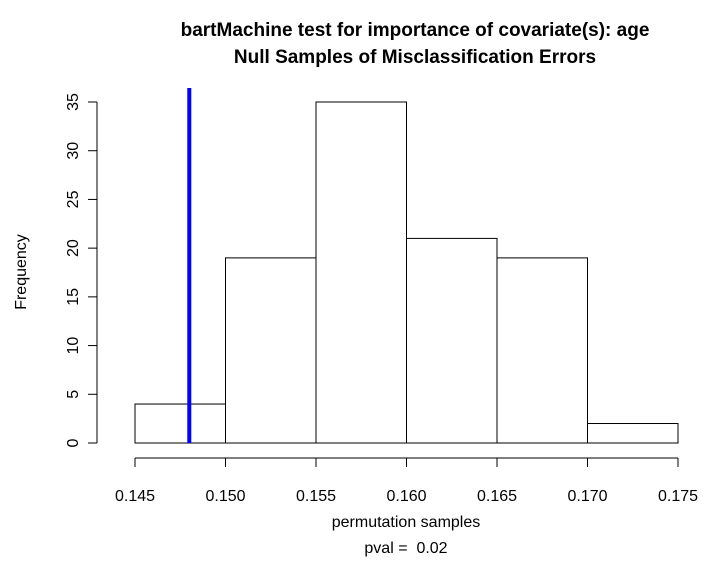 The height and width of the screenshot is (563, 721). What do you see at coordinates (73, 297) in the screenshot?
I see `y-tick-label: 15` at bounding box center [73, 297].